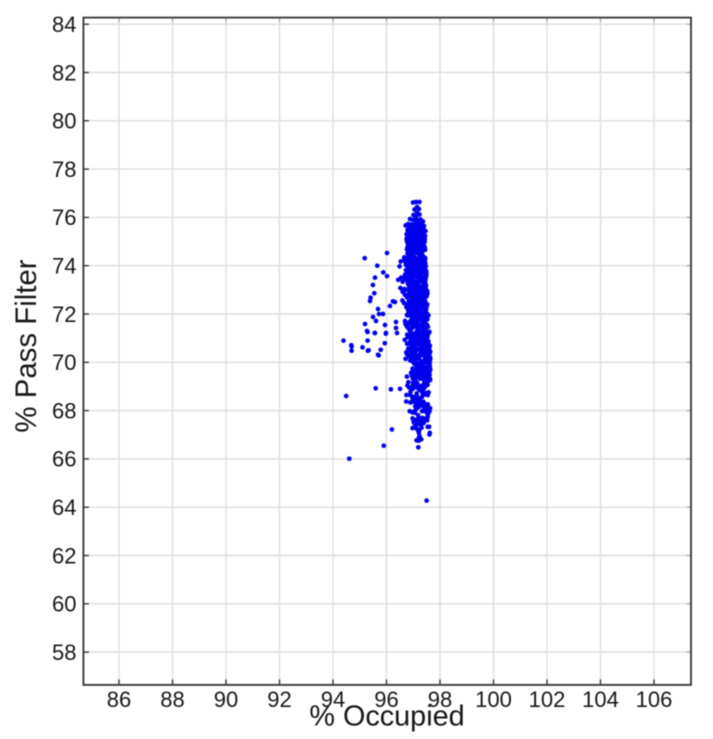 This screenshot has height=739, width=713. What do you see at coordinates (386, 699) in the screenshot?
I see `svg-text: 96` at bounding box center [386, 699].